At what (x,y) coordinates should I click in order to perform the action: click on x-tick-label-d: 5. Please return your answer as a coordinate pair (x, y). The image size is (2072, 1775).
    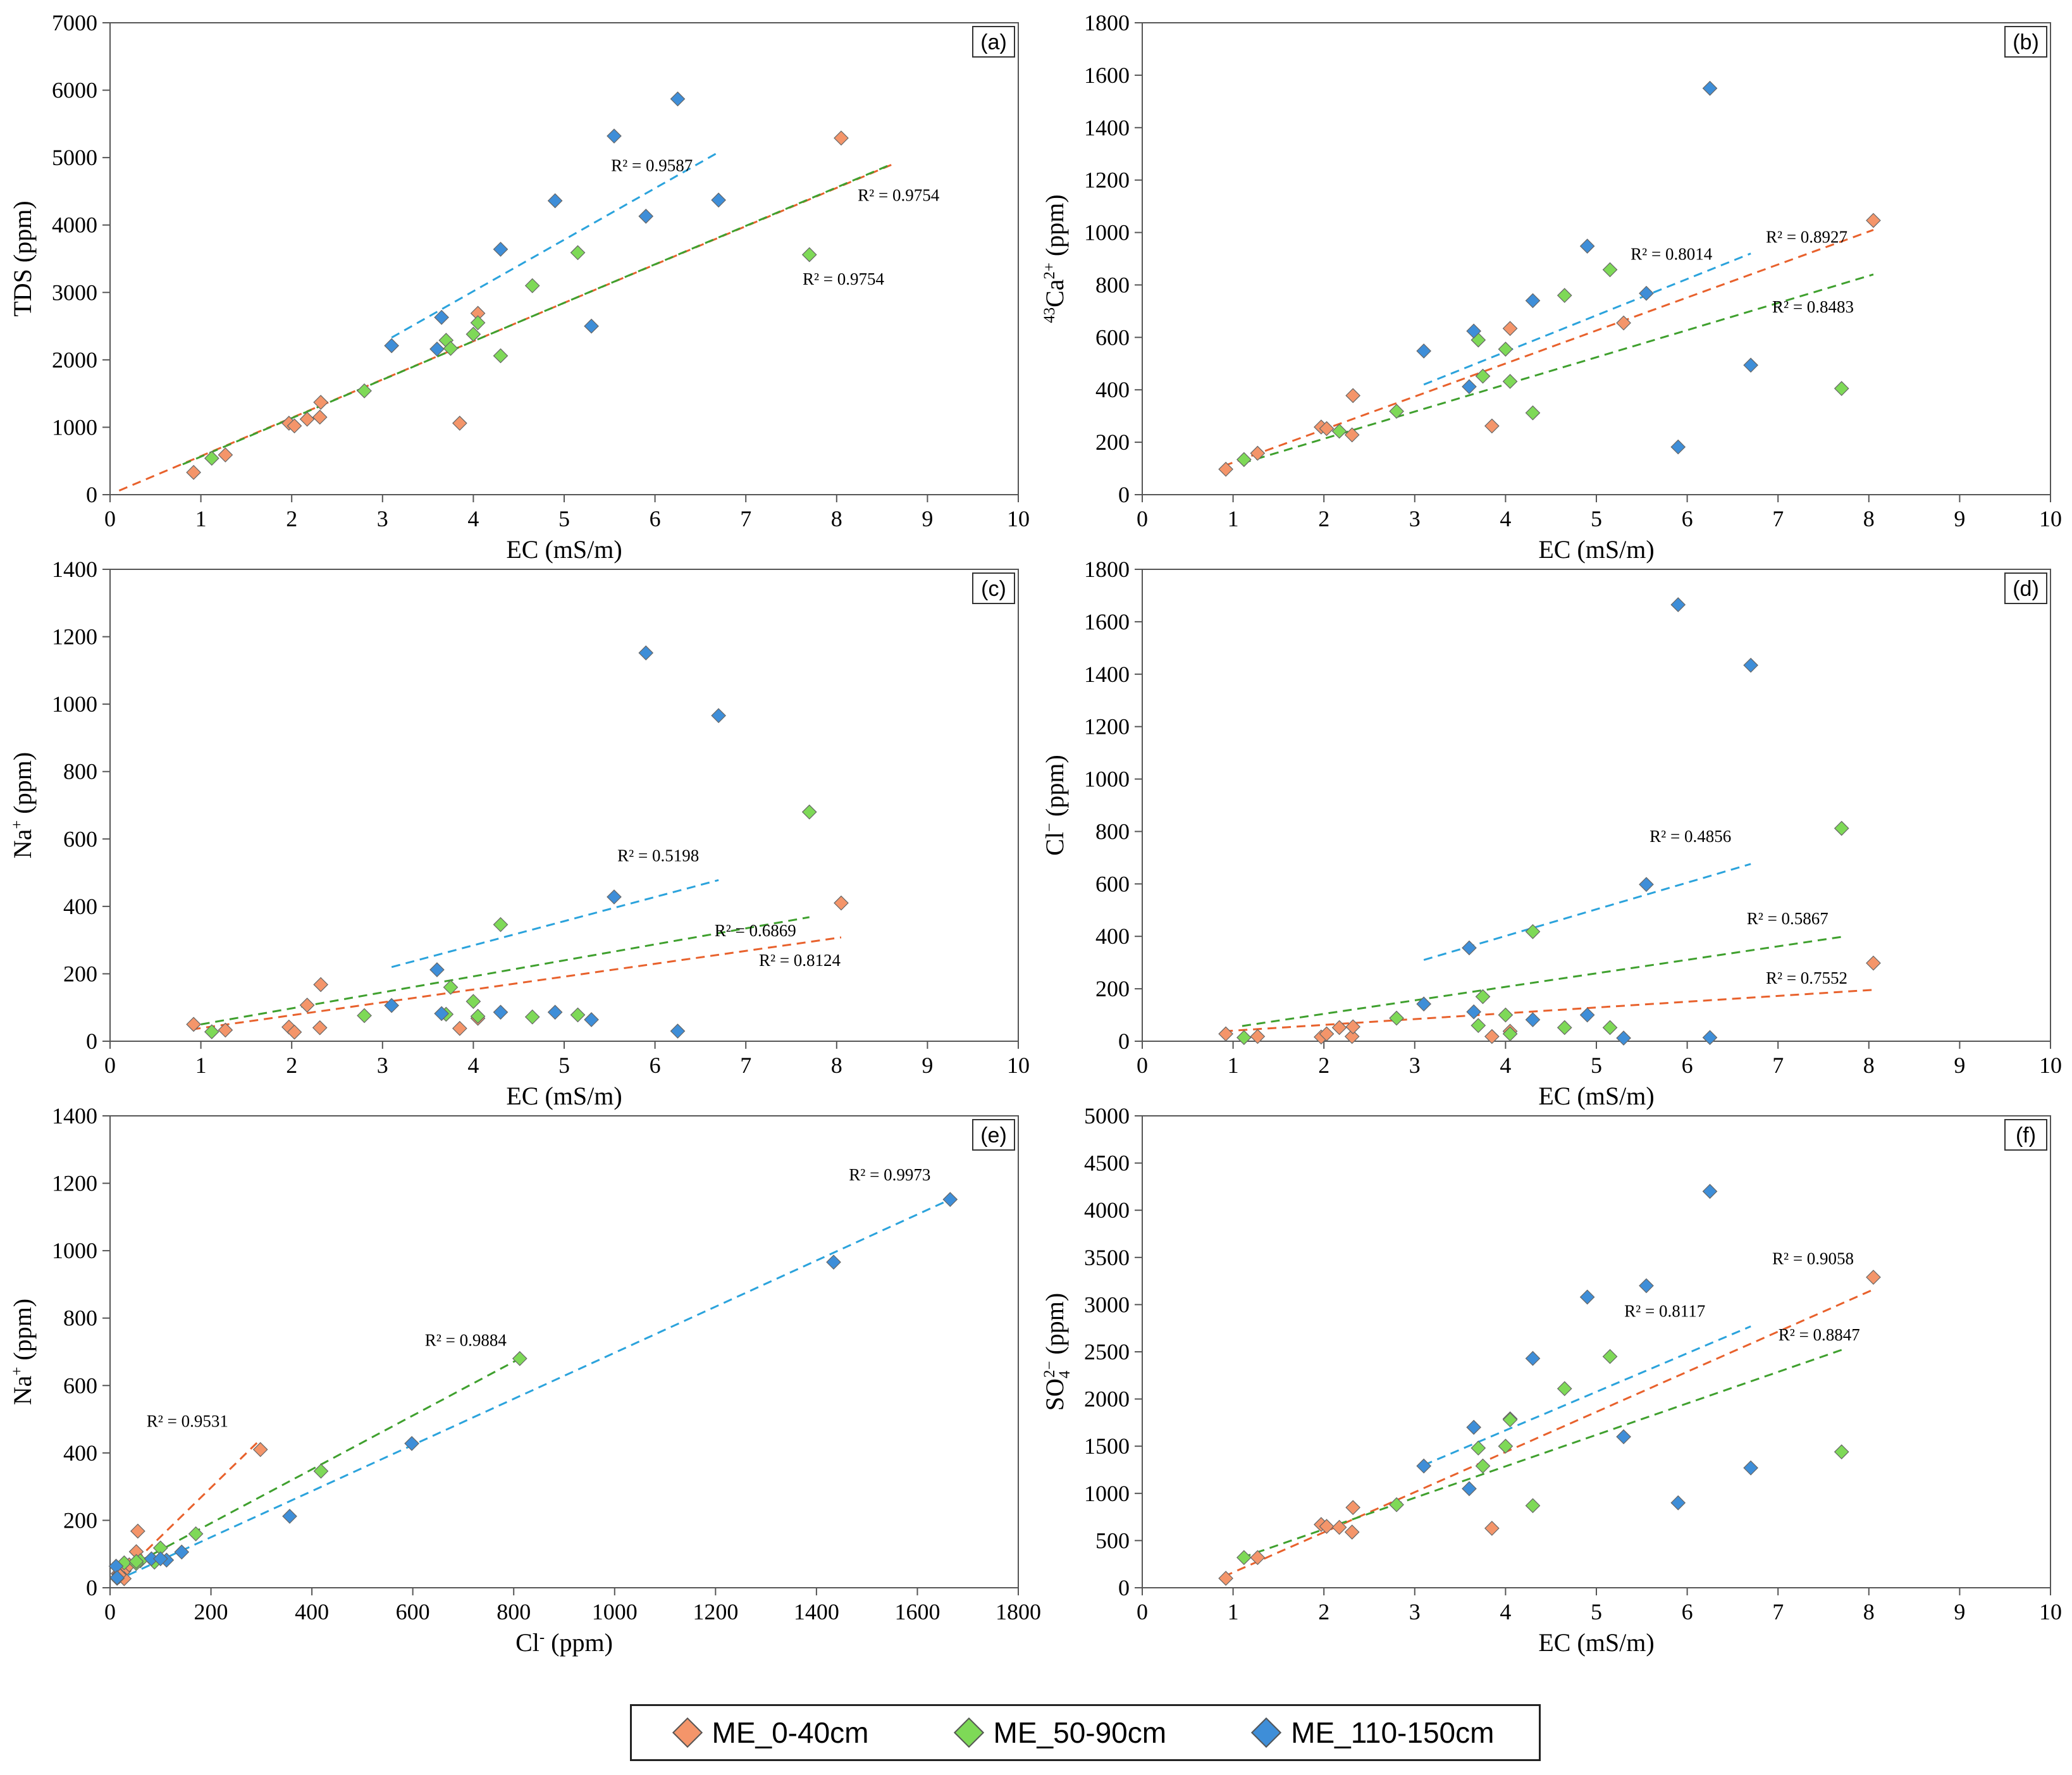
    Looking at the image, I should click on (1596, 1065).